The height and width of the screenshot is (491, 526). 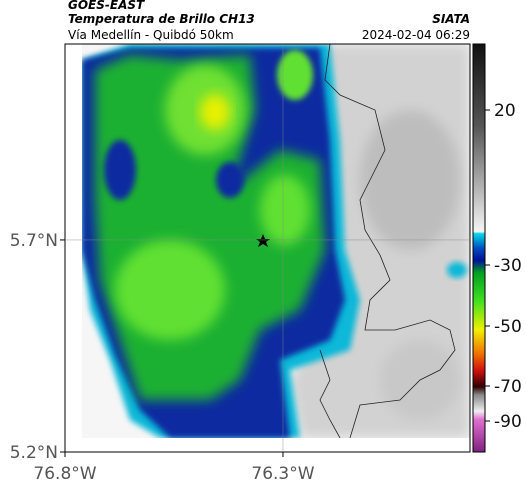 I want to click on location-marker, so click(x=263, y=240).